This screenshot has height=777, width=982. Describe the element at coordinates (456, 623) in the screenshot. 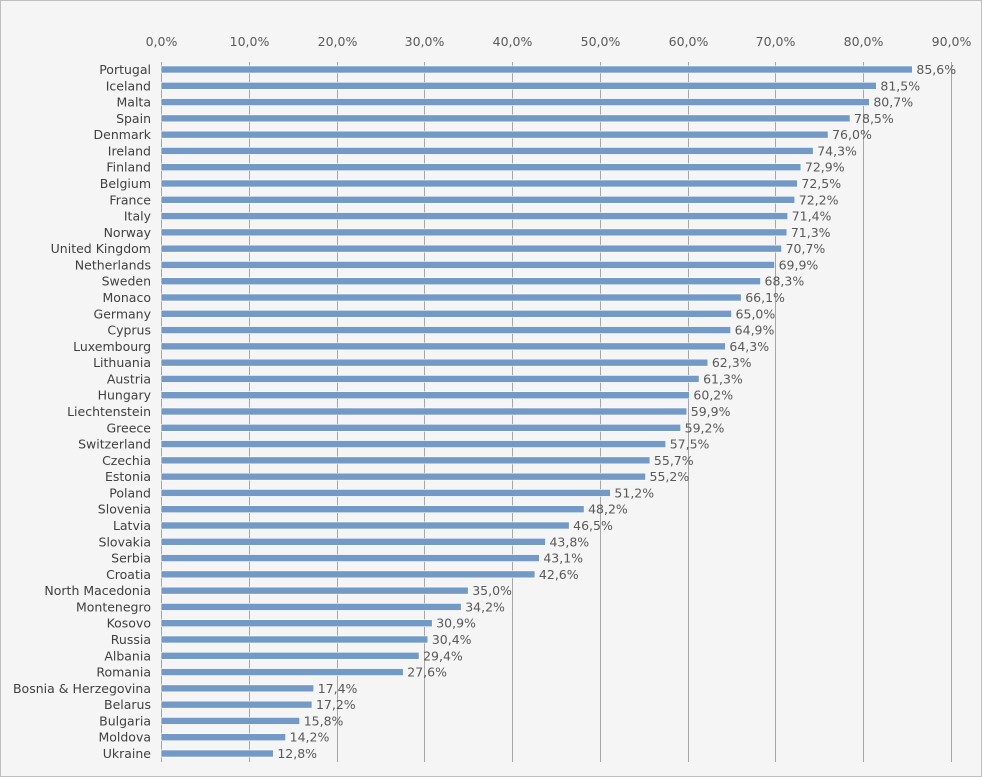

I see `data-label: 30,9%` at that location.